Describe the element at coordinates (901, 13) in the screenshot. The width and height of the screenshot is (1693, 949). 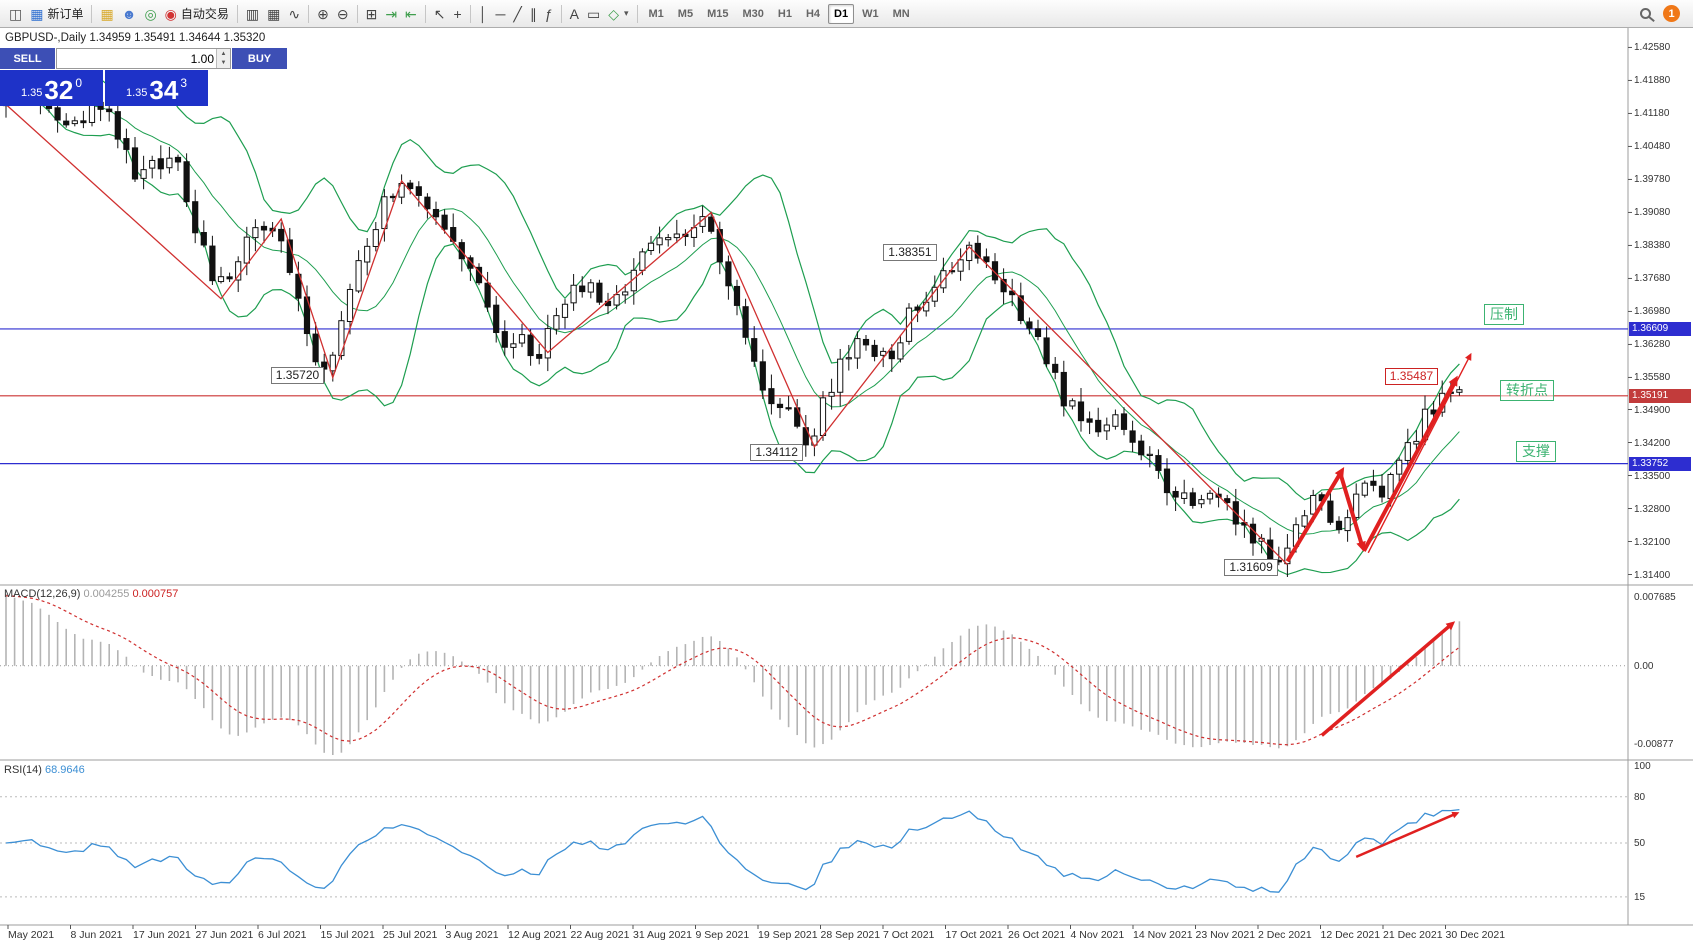
I see `timeframe-MN: MN` at that location.